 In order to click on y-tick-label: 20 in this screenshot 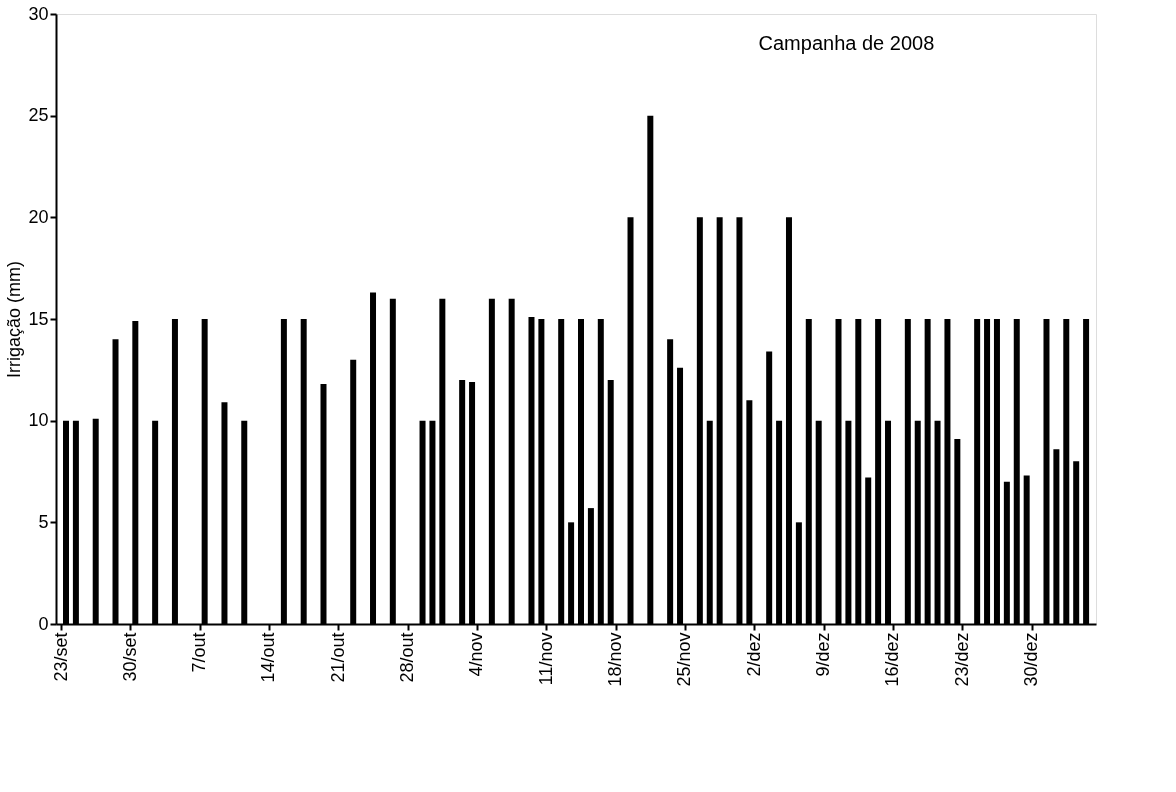, I will do `click(38, 216)`.